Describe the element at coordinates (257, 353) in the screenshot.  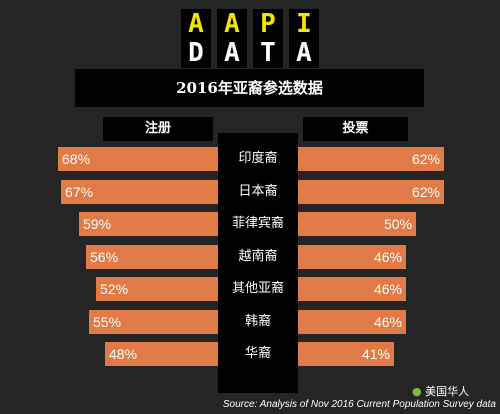
I see `category-label: 华裔` at that location.